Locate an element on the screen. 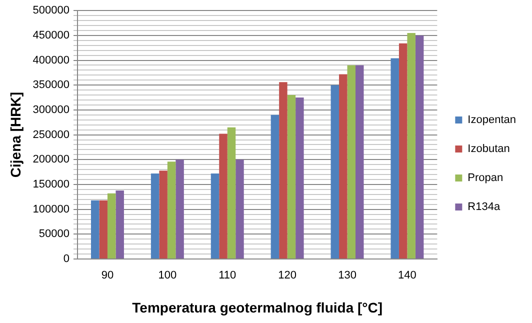 Image resolution: width=532 pixels, height=323 pixels. y-tick-label: 150000 is located at coordinates (51, 184).